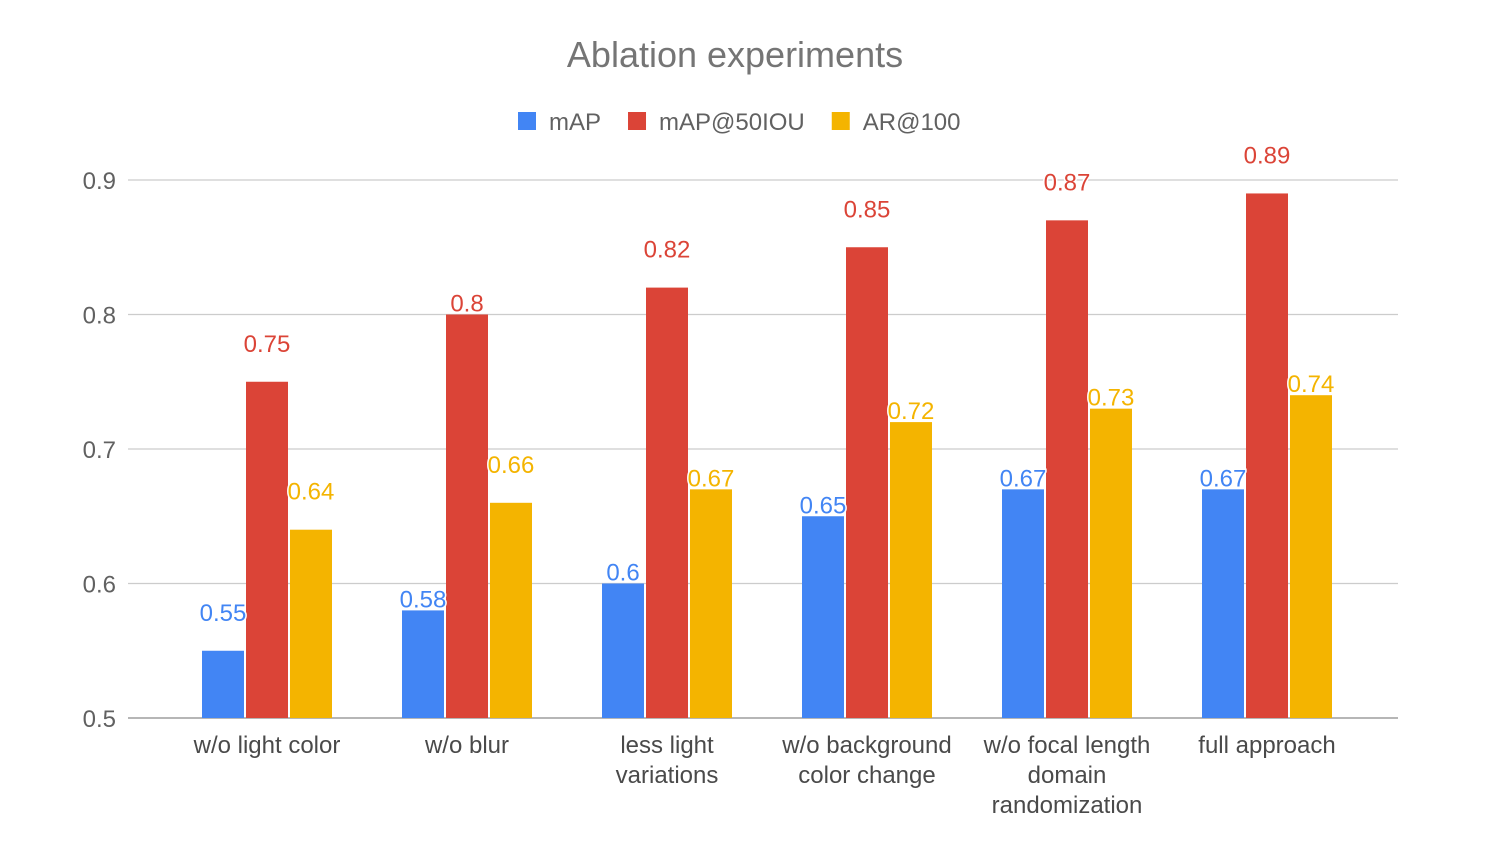 The image size is (1488, 861). What do you see at coordinates (711, 478) in the screenshot?
I see `data-label-2-2: 0.67` at bounding box center [711, 478].